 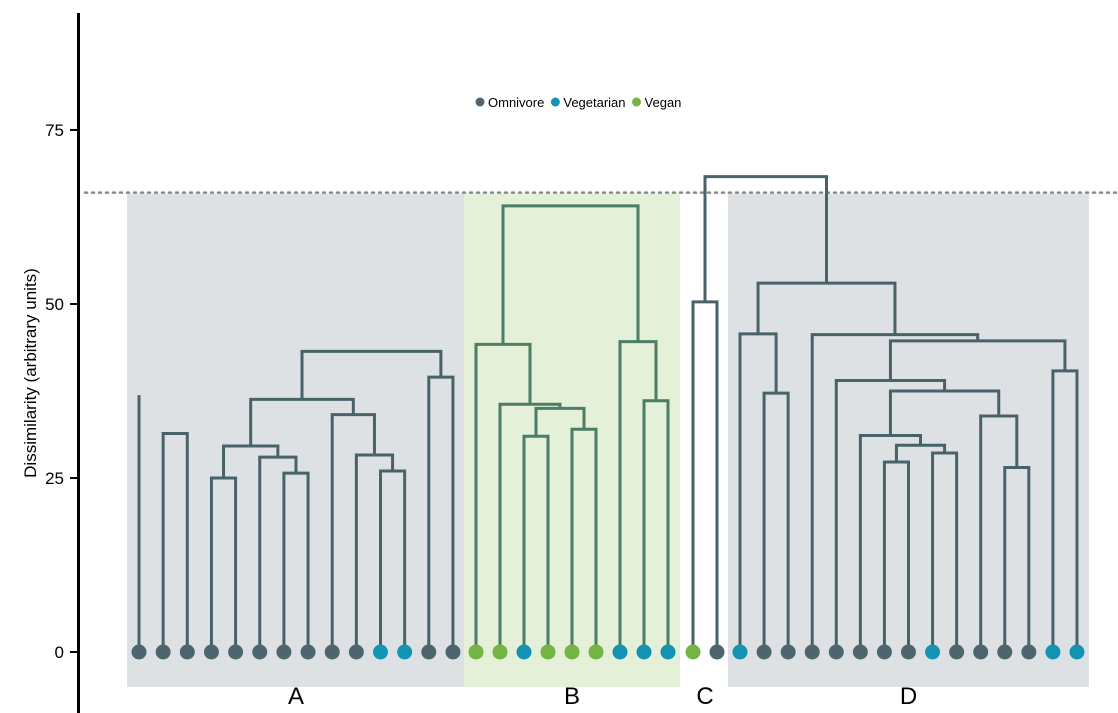 I want to click on y-tick-label-50: 50, so click(x=54, y=304).